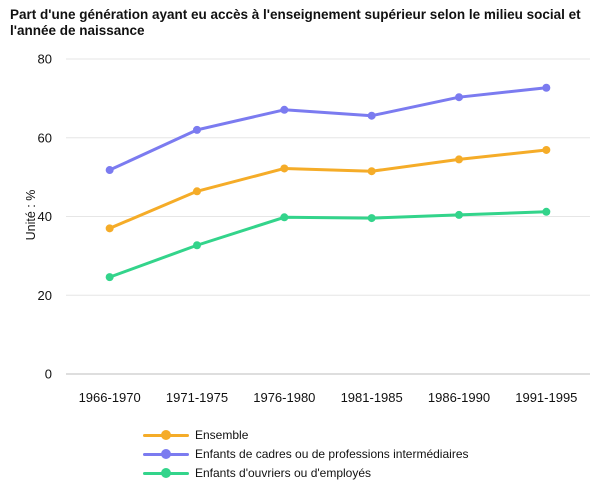 Image resolution: width=600 pixels, height=500 pixels. What do you see at coordinates (31, 215) in the screenshot?
I see `y-axis-label: Unité : %` at bounding box center [31, 215].